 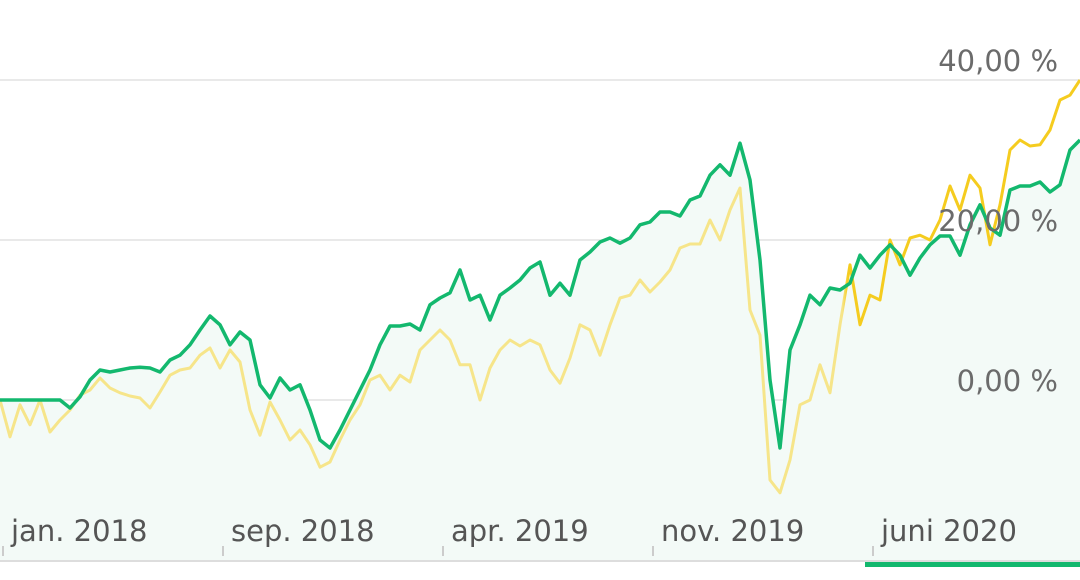 What do you see at coordinates (948, 531) in the screenshot?
I see `x-tick-label: juni 2020` at bounding box center [948, 531].